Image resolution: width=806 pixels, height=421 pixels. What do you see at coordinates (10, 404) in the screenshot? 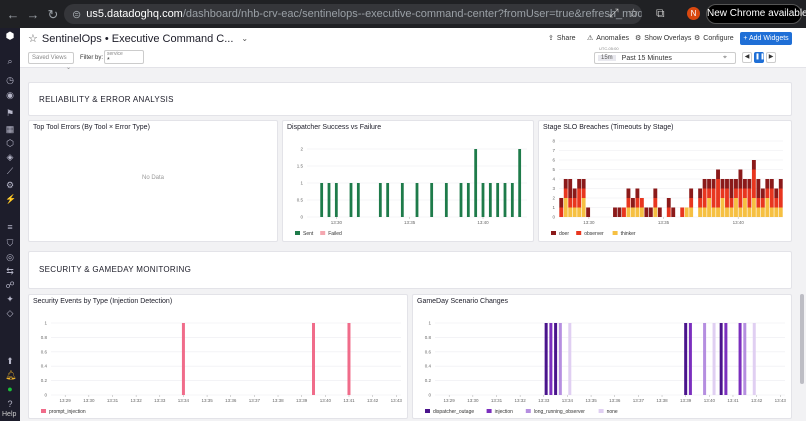
I see `settings-icon: ?` at bounding box center [10, 404].